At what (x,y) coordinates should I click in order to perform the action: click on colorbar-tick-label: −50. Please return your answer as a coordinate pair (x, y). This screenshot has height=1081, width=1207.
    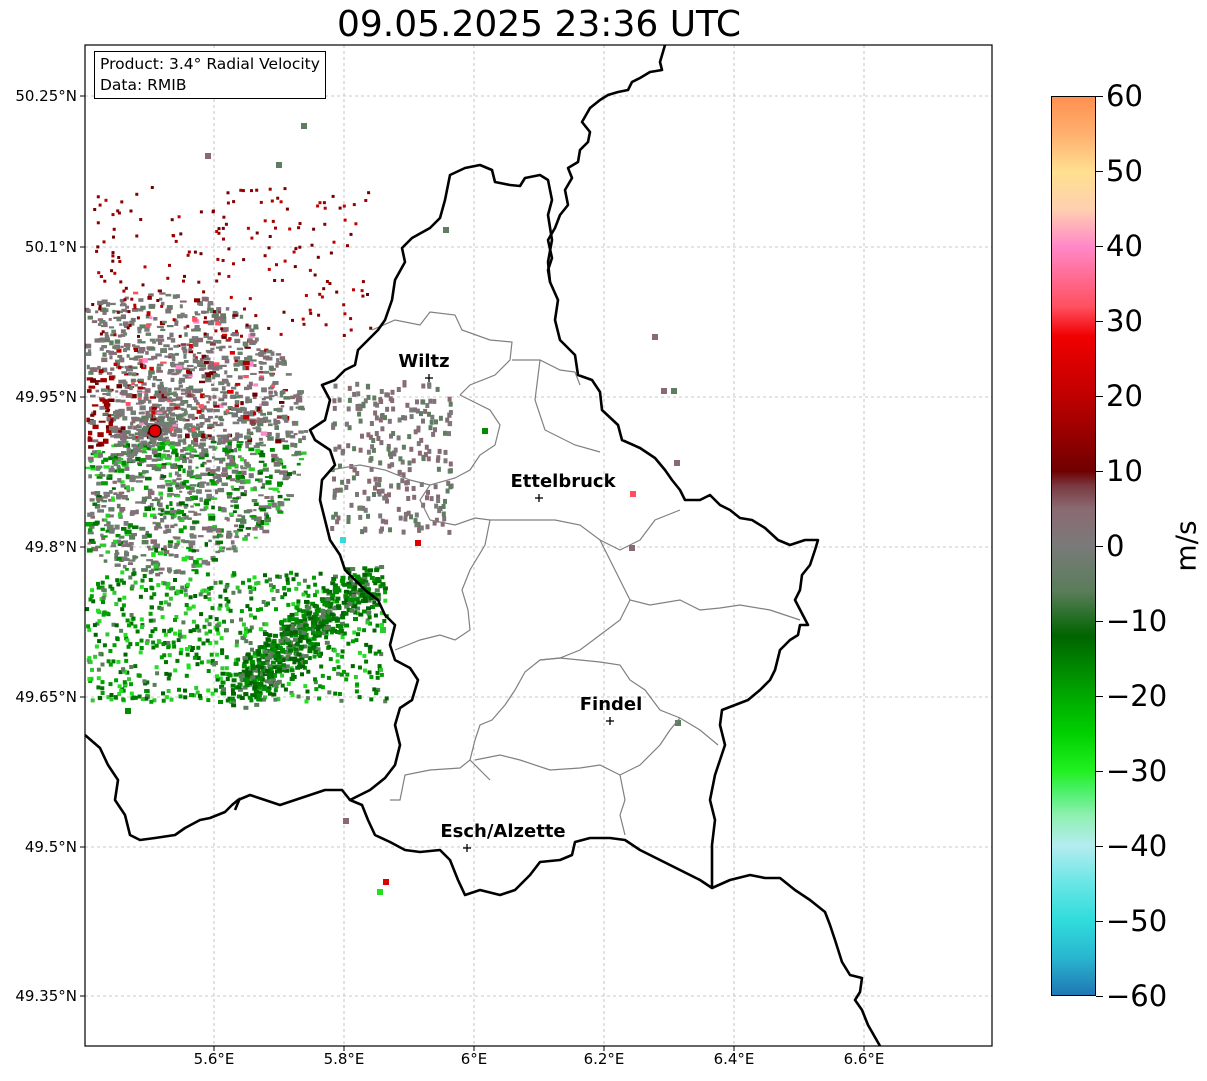
    Looking at the image, I should click on (1137, 921).